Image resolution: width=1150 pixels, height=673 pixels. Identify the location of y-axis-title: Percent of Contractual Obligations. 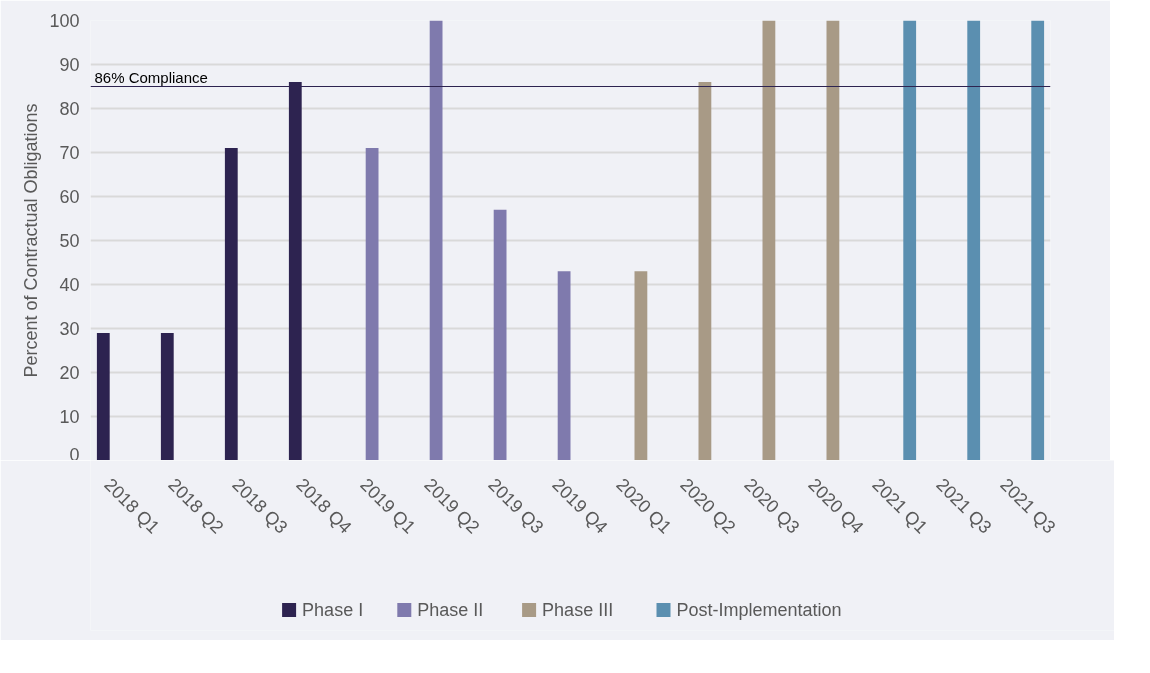
(31, 240).